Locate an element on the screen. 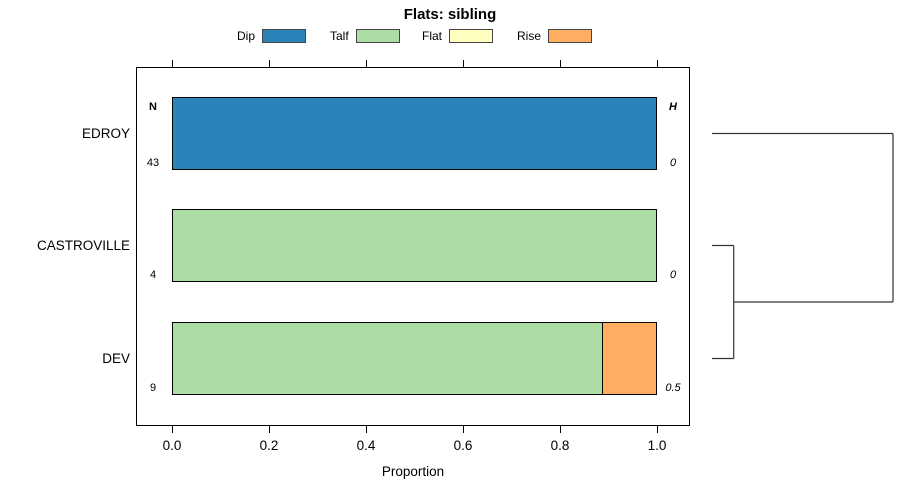  legend-item-flat: Flat is located at coordinates (458, 36).